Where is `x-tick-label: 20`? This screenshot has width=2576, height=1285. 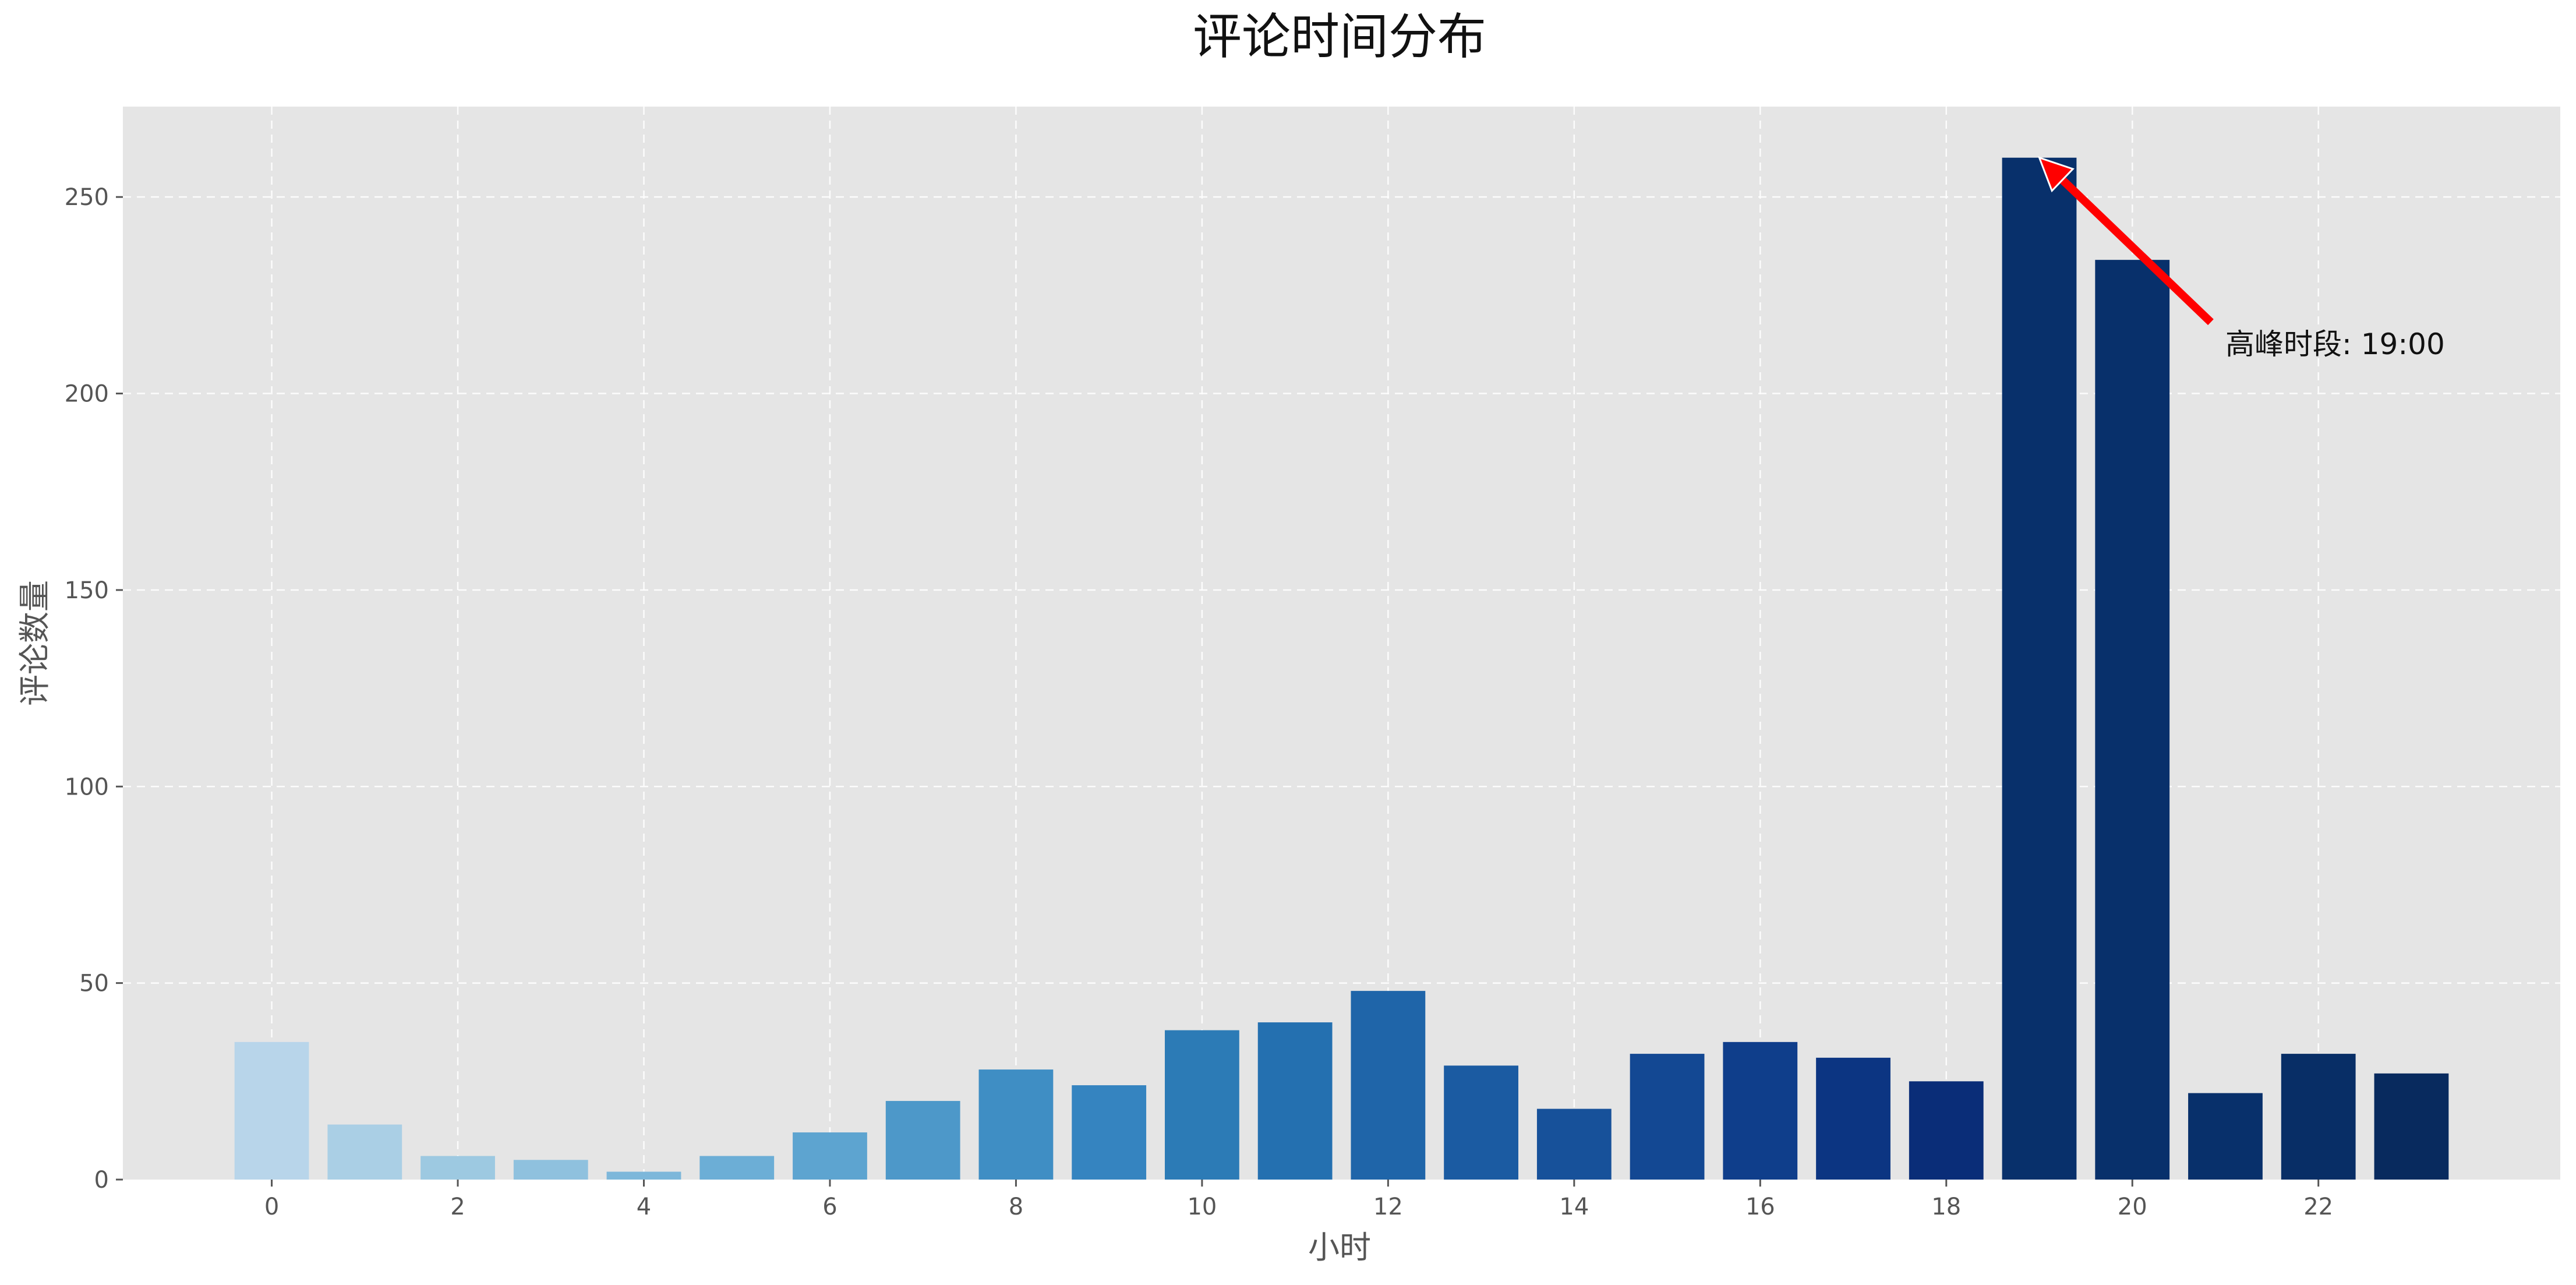
x-tick-label: 20 is located at coordinates (2132, 1207).